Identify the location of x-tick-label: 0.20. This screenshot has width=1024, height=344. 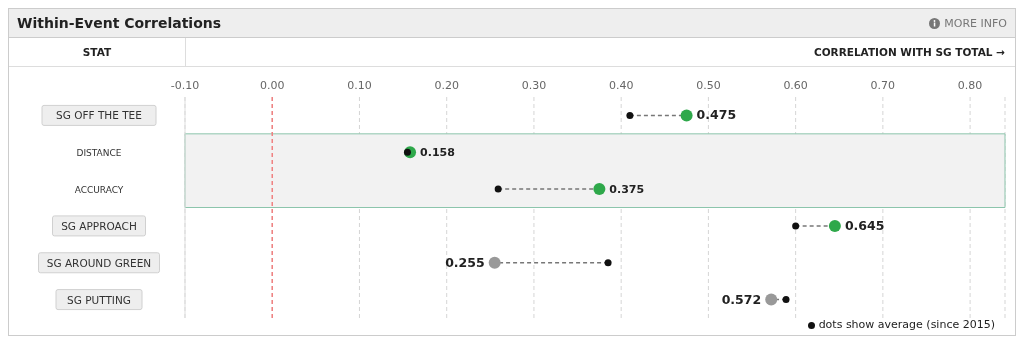
(446, 85).